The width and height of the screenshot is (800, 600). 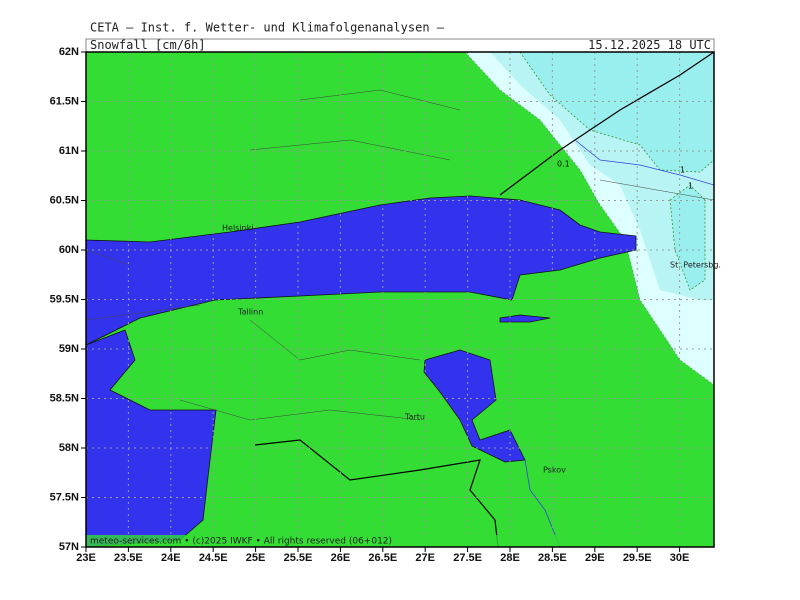 What do you see at coordinates (256, 558) in the screenshot?
I see `lon-label: 25E` at bounding box center [256, 558].